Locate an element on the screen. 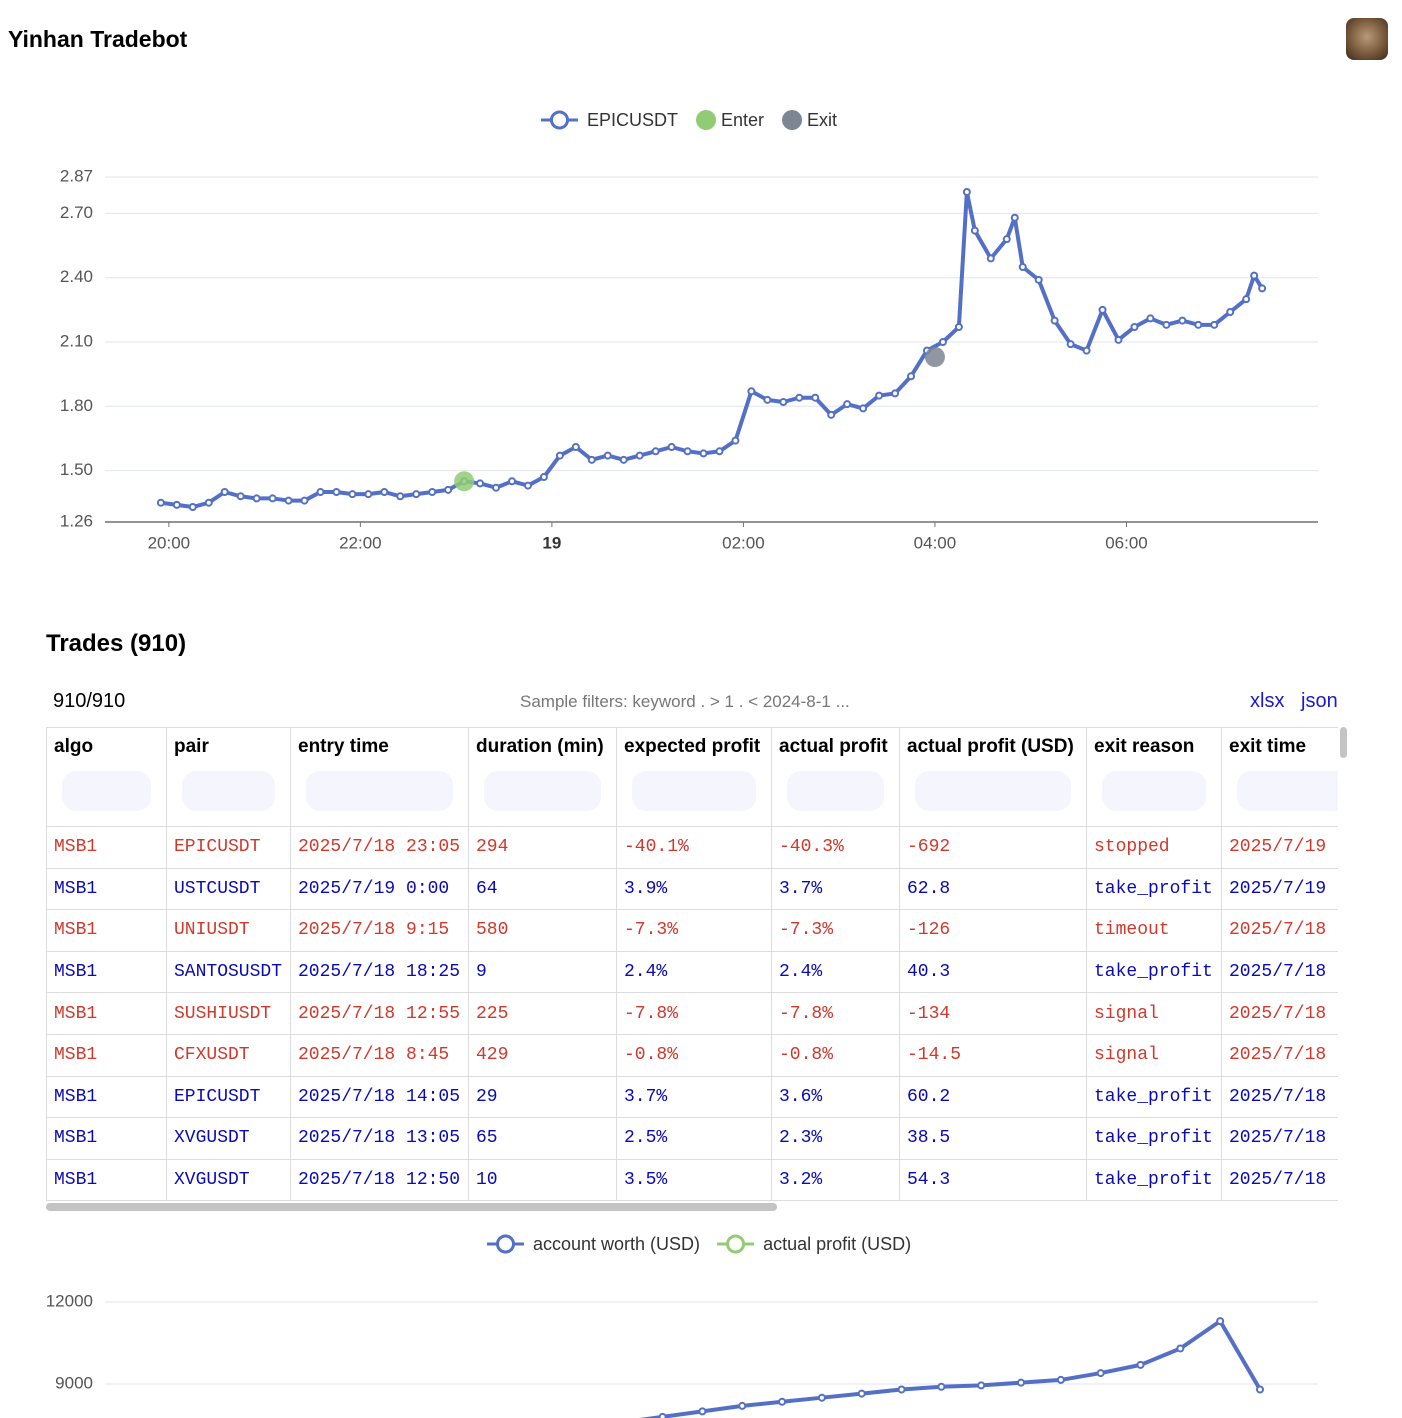 The height and width of the screenshot is (1418, 1402). y-tick-label: 2.10 is located at coordinates (76, 340).